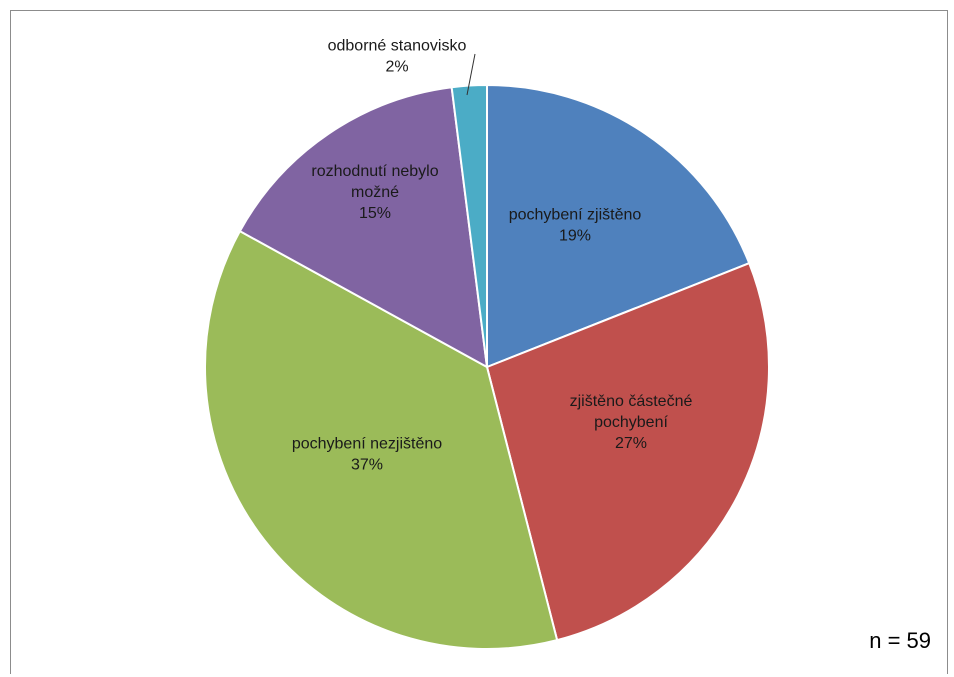  I want to click on slice-label: pochybení nezjištěno 37%, so click(367, 455).